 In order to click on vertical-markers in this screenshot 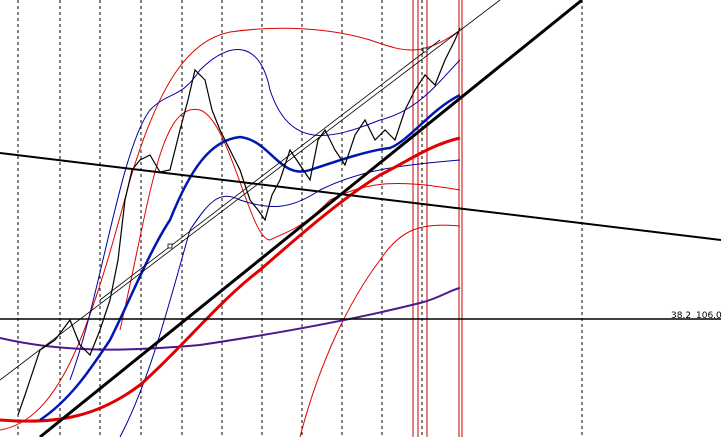, I will do `click(437, 218)`.